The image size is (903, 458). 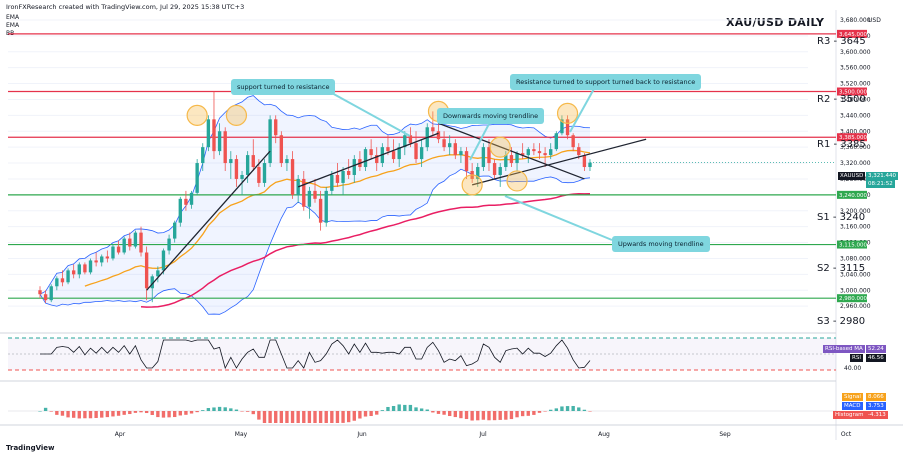 What do you see at coordinates (855, 274) in the screenshot?
I see `y-tick-label: 3,040.000` at bounding box center [855, 274].